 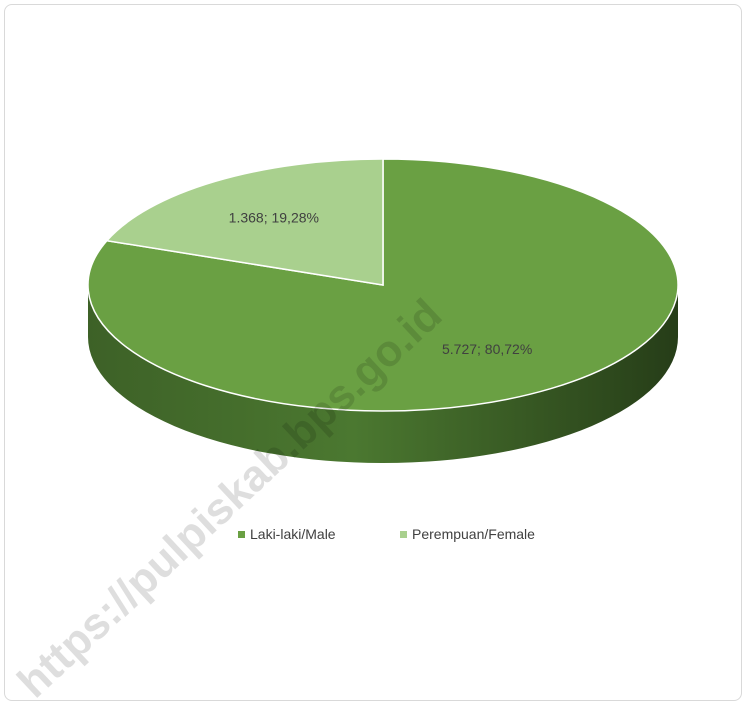 I want to click on legend-swatch-female, so click(x=403, y=534).